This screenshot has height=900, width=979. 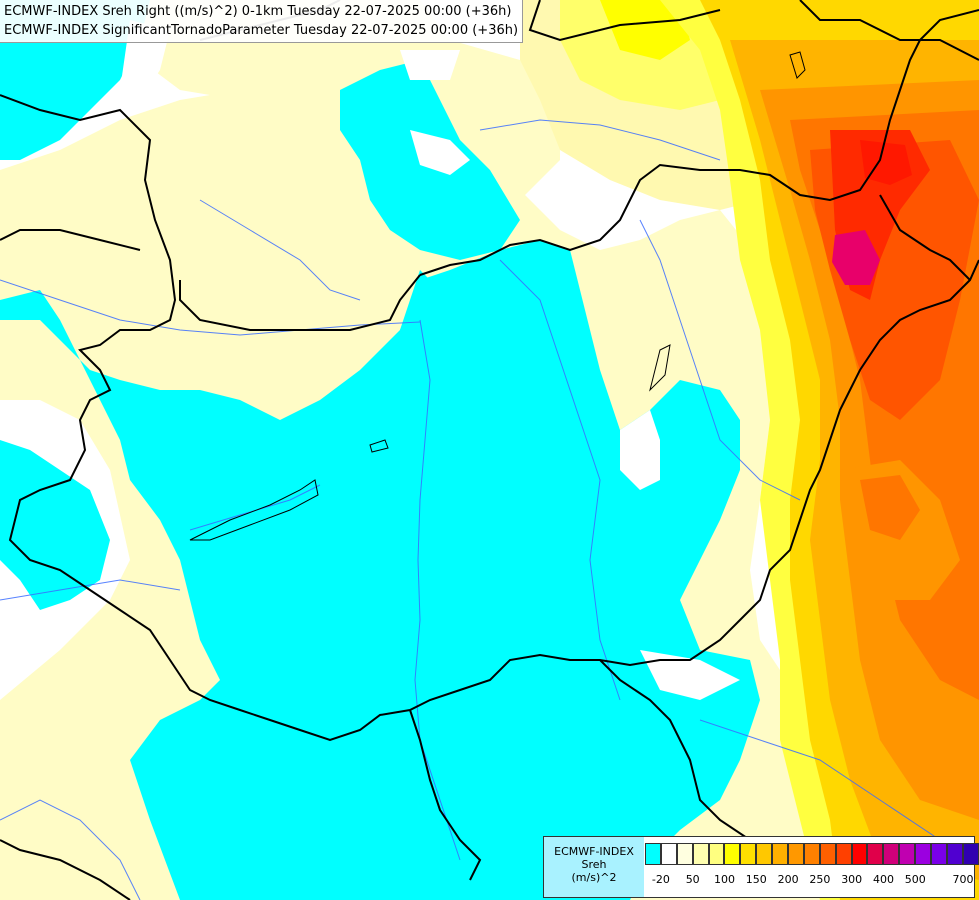 I want to click on legend-tick-label: 700, so click(x=963, y=879).